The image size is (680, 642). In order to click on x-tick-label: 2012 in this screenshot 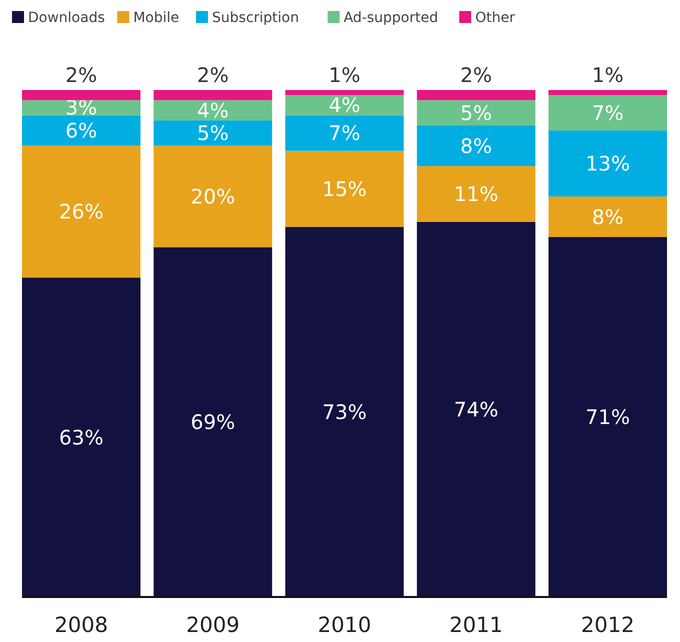, I will do `click(607, 625)`.